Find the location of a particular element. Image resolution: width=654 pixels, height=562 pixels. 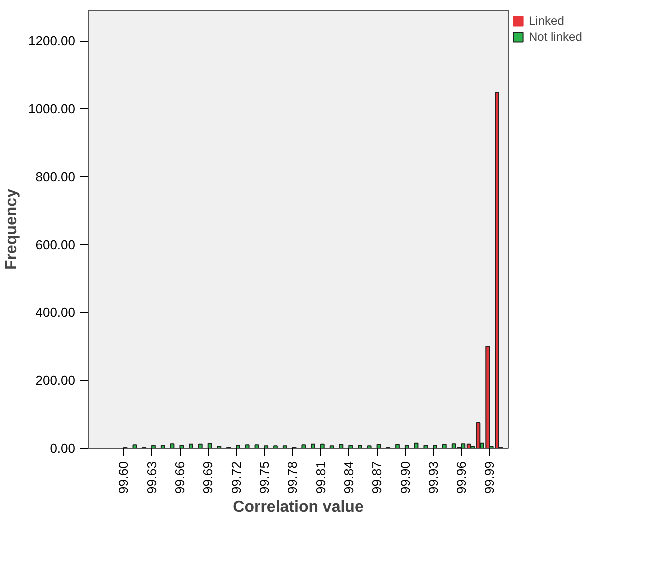

x-tick-label: 99.84 is located at coordinates (348, 477).